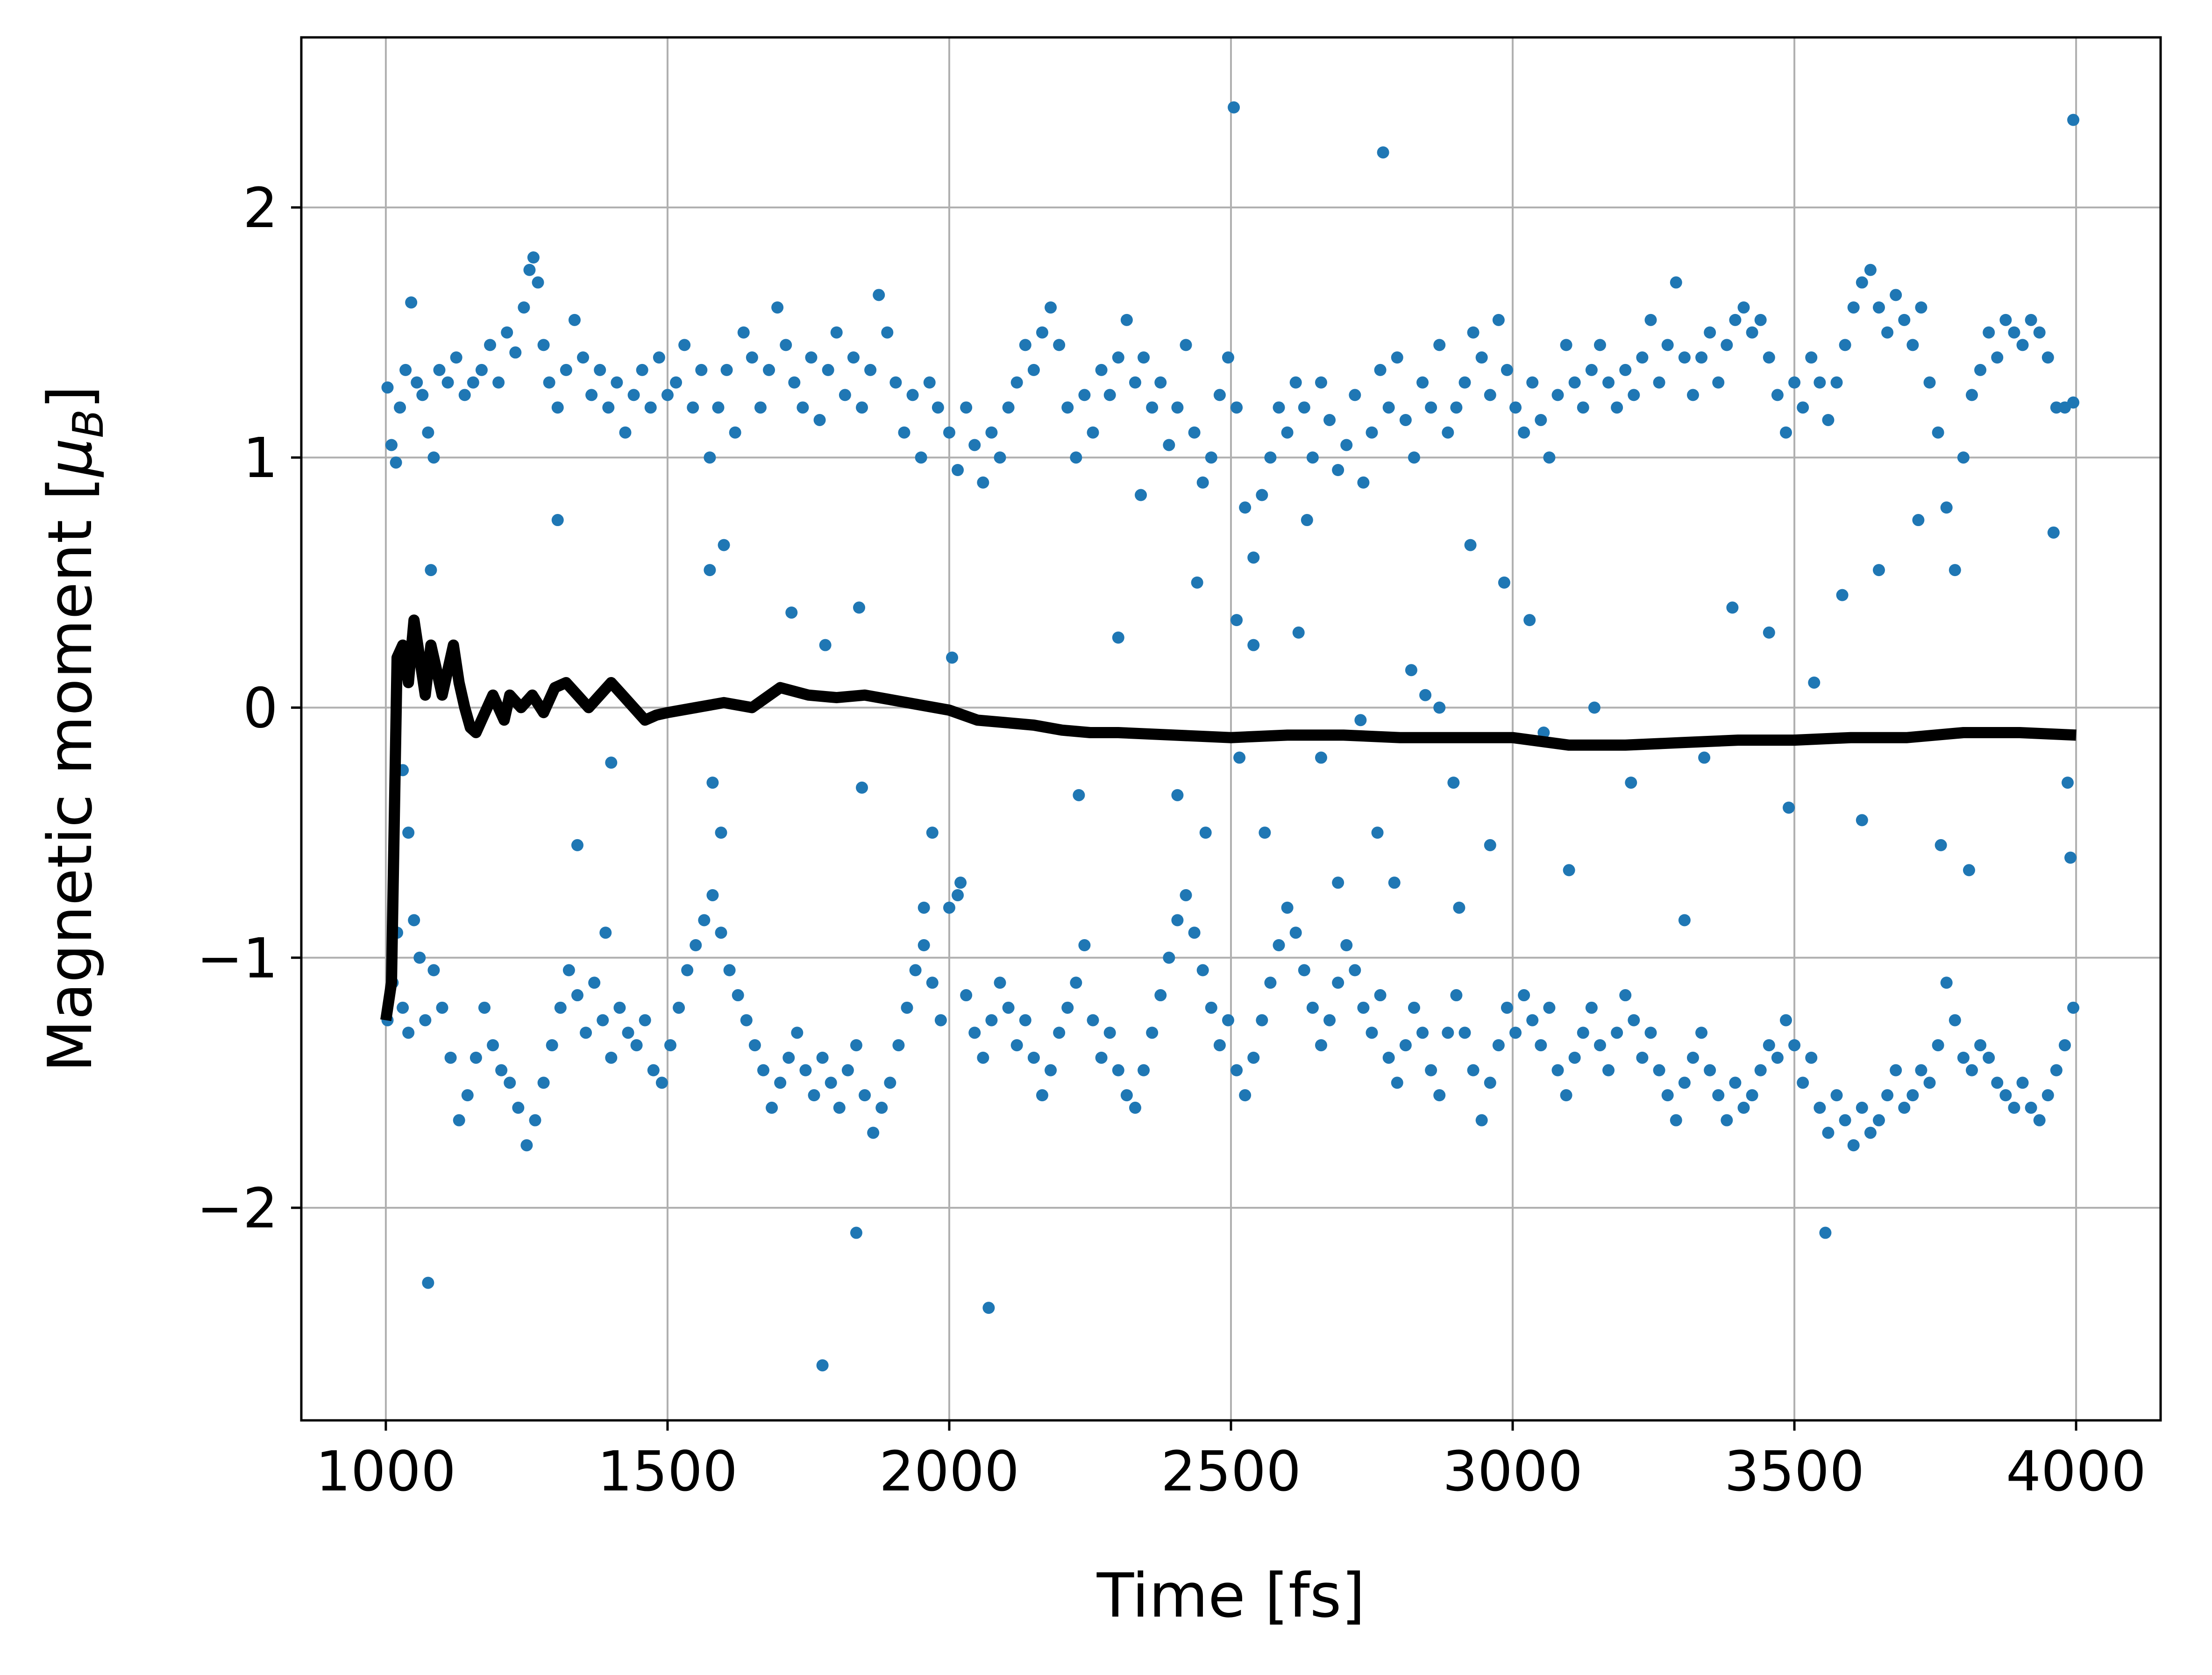 The width and height of the screenshot is (2212, 1675). Describe the element at coordinates (237, 1208) in the screenshot. I see `y-tick-label: −2` at that location.